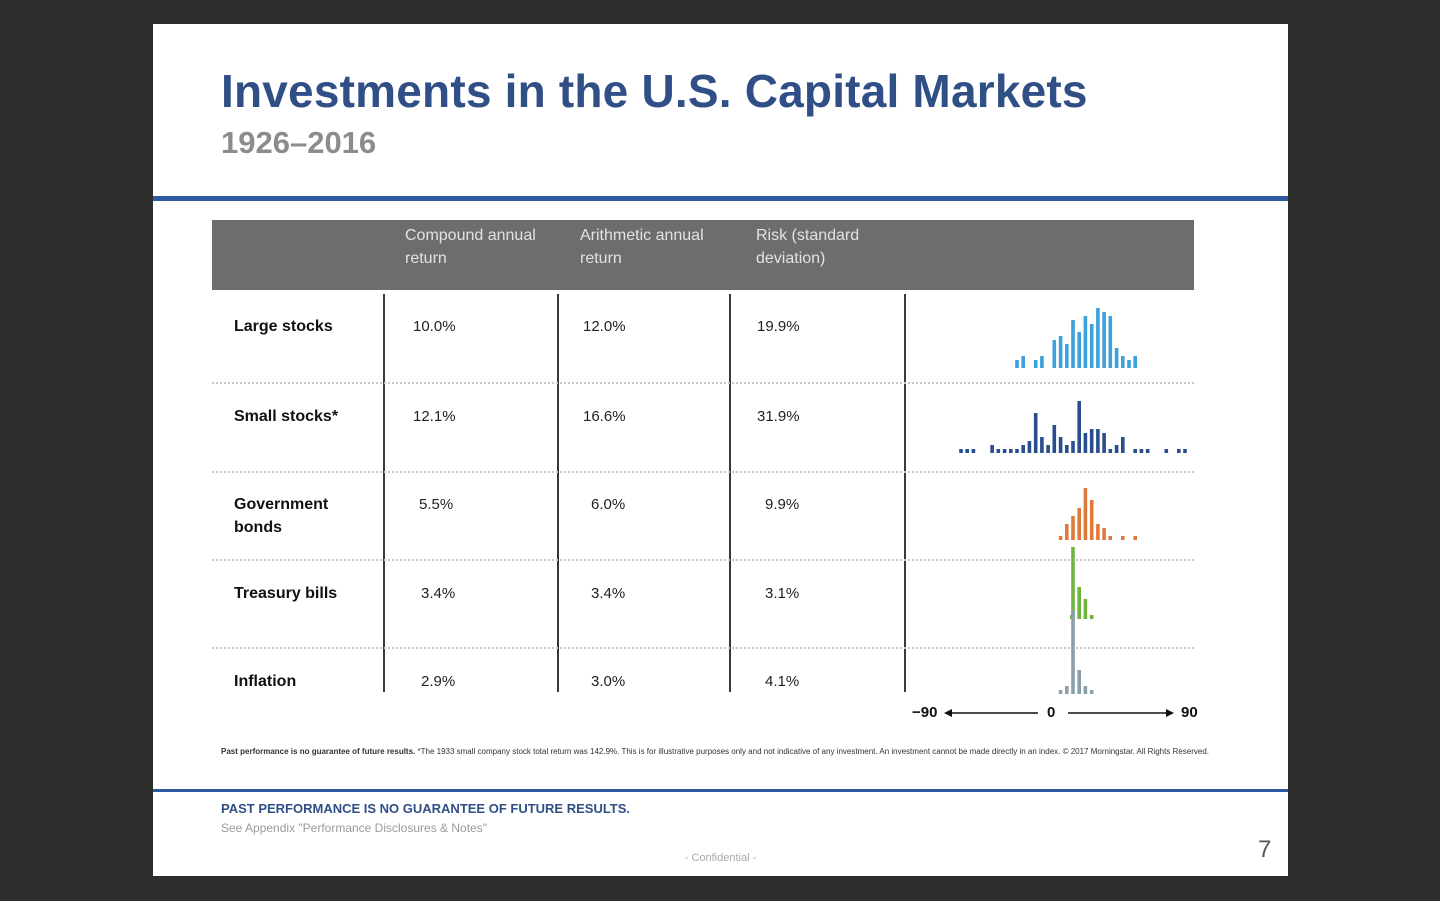  I want to click on header-arithmetic: Arithmetic annual return, so click(642, 247).